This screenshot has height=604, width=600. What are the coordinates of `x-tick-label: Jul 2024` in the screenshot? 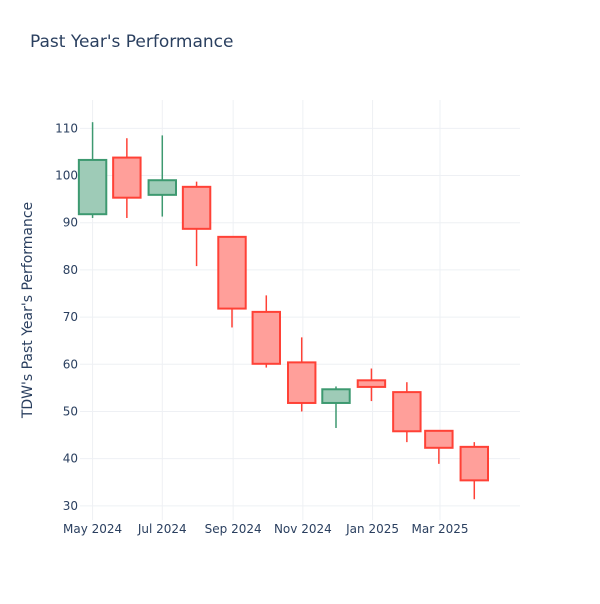 It's located at (162, 529).